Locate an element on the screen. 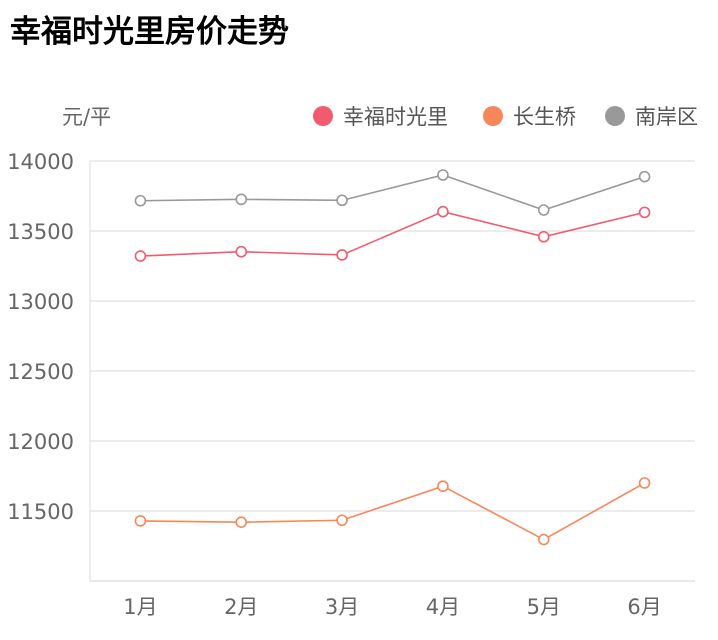 The image size is (718, 640). x-tick-label: 4月 is located at coordinates (443, 607).